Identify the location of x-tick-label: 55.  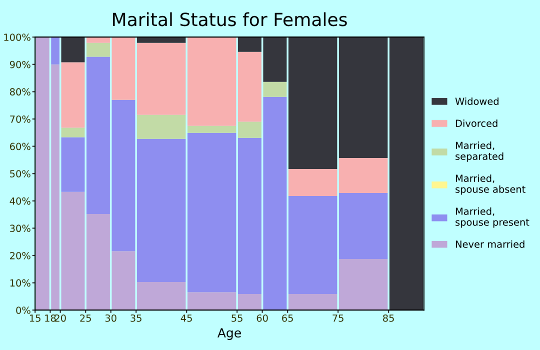
(237, 318).